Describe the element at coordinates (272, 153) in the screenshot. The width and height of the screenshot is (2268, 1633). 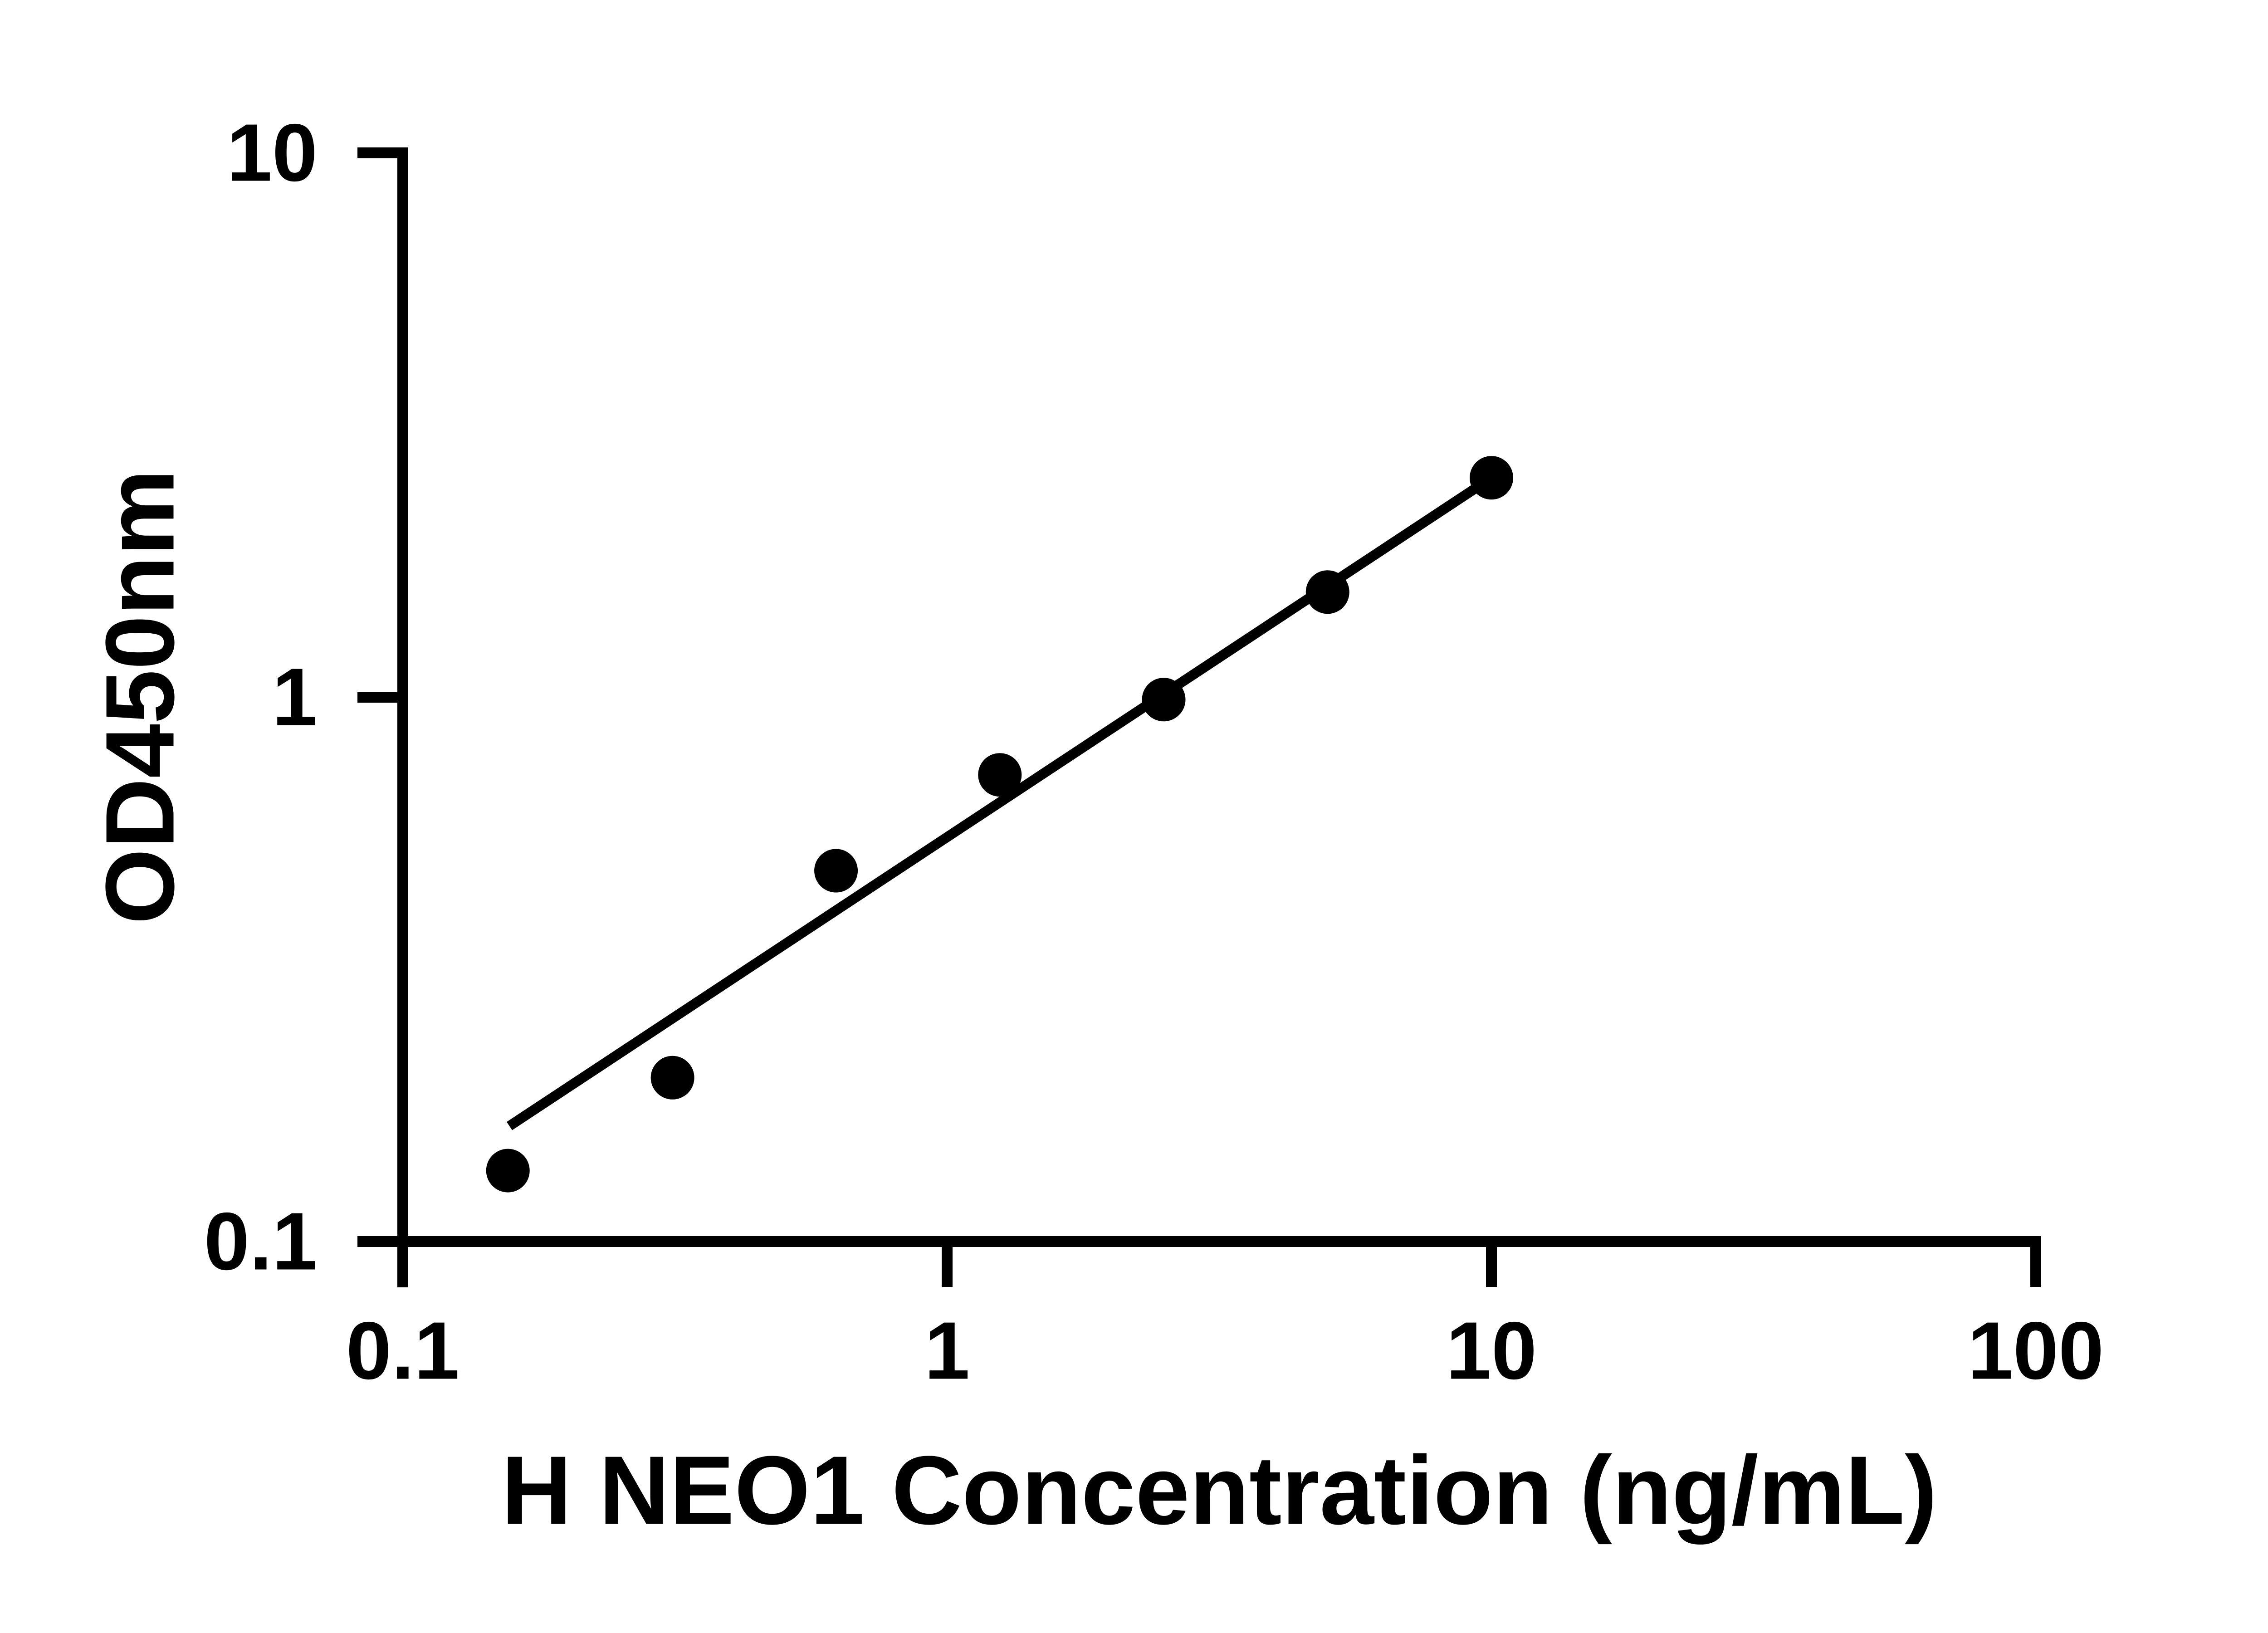
I see `y-tick-label: 10` at that location.